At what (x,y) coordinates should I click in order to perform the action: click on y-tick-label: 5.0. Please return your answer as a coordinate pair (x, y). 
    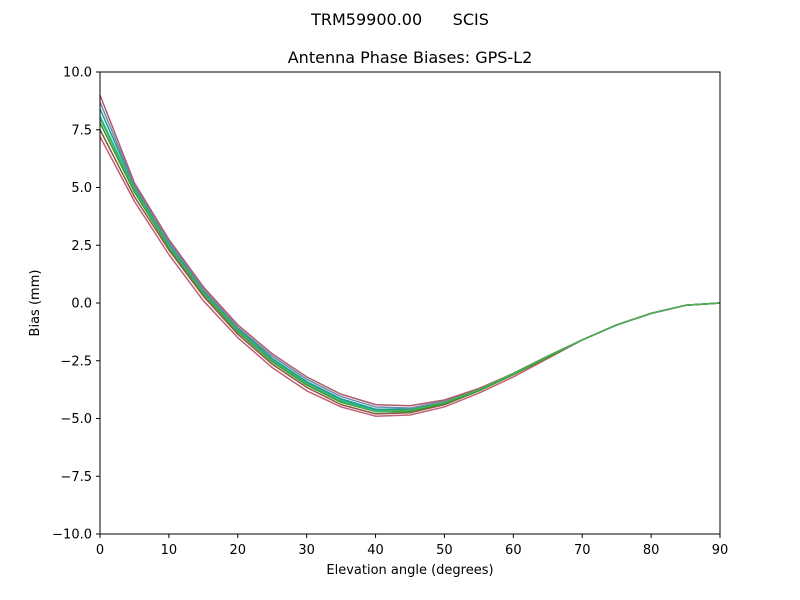
    Looking at the image, I should click on (81, 188).